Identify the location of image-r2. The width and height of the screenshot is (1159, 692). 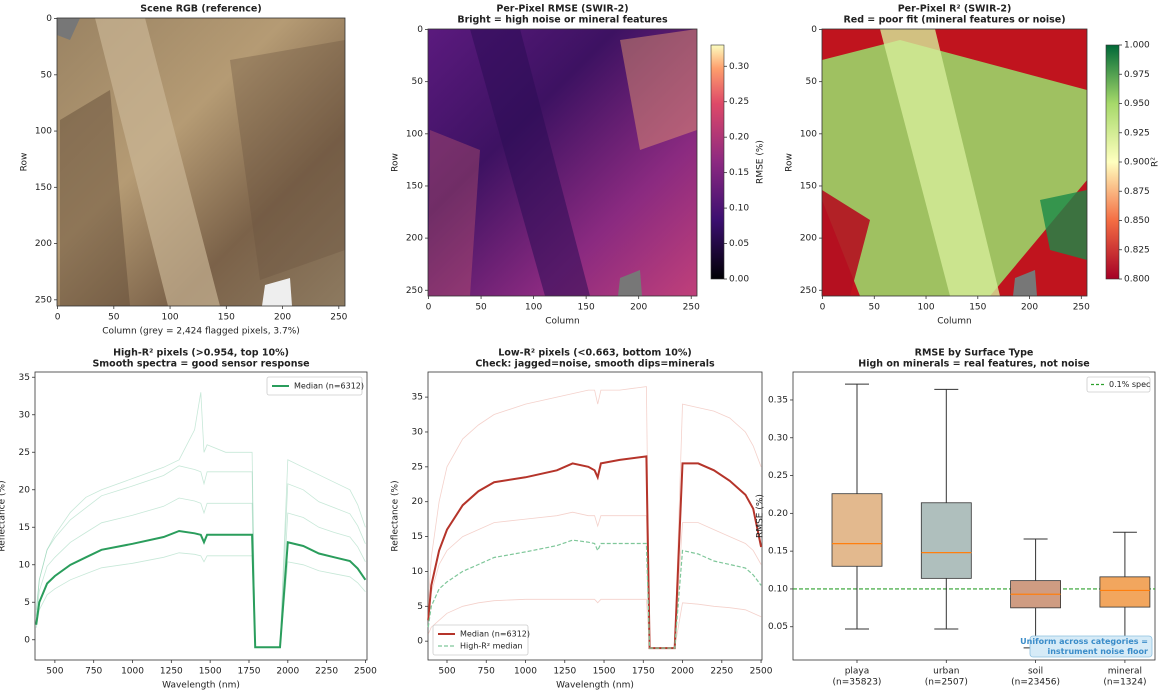
(954, 162).